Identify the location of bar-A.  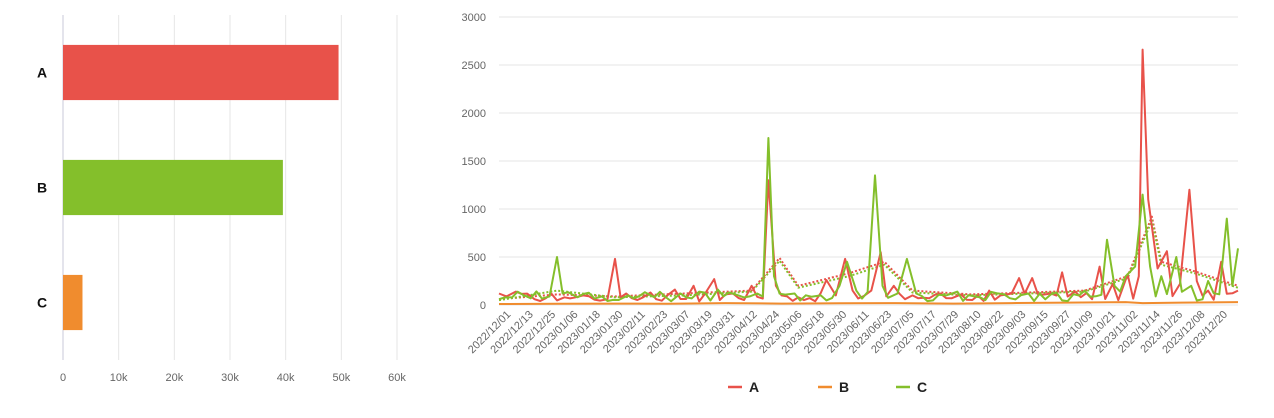
(201, 72).